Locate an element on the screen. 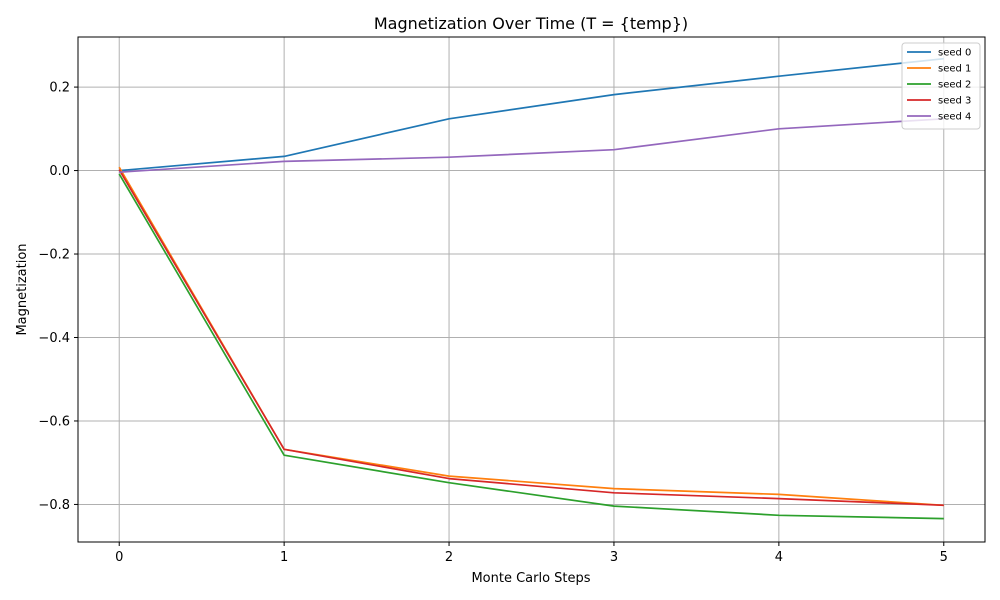 Image resolution: width=1000 pixels, height=600 pixels. legend-label: seed 1 is located at coordinates (954, 69).